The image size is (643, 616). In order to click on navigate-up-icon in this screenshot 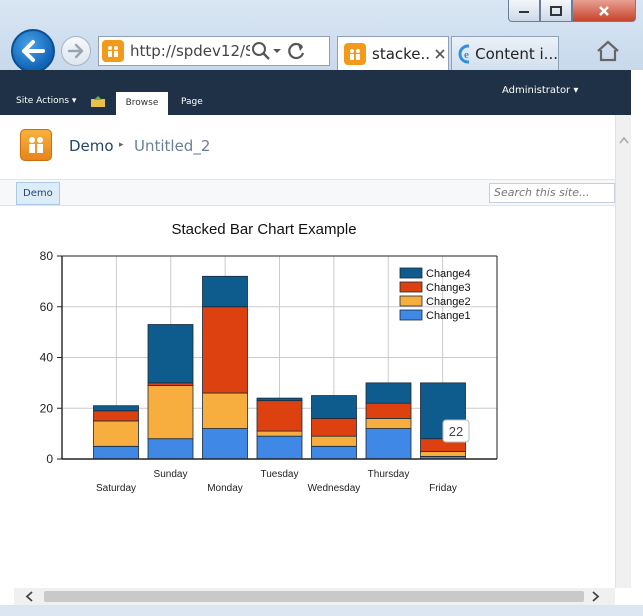, I will do `click(98, 102)`.